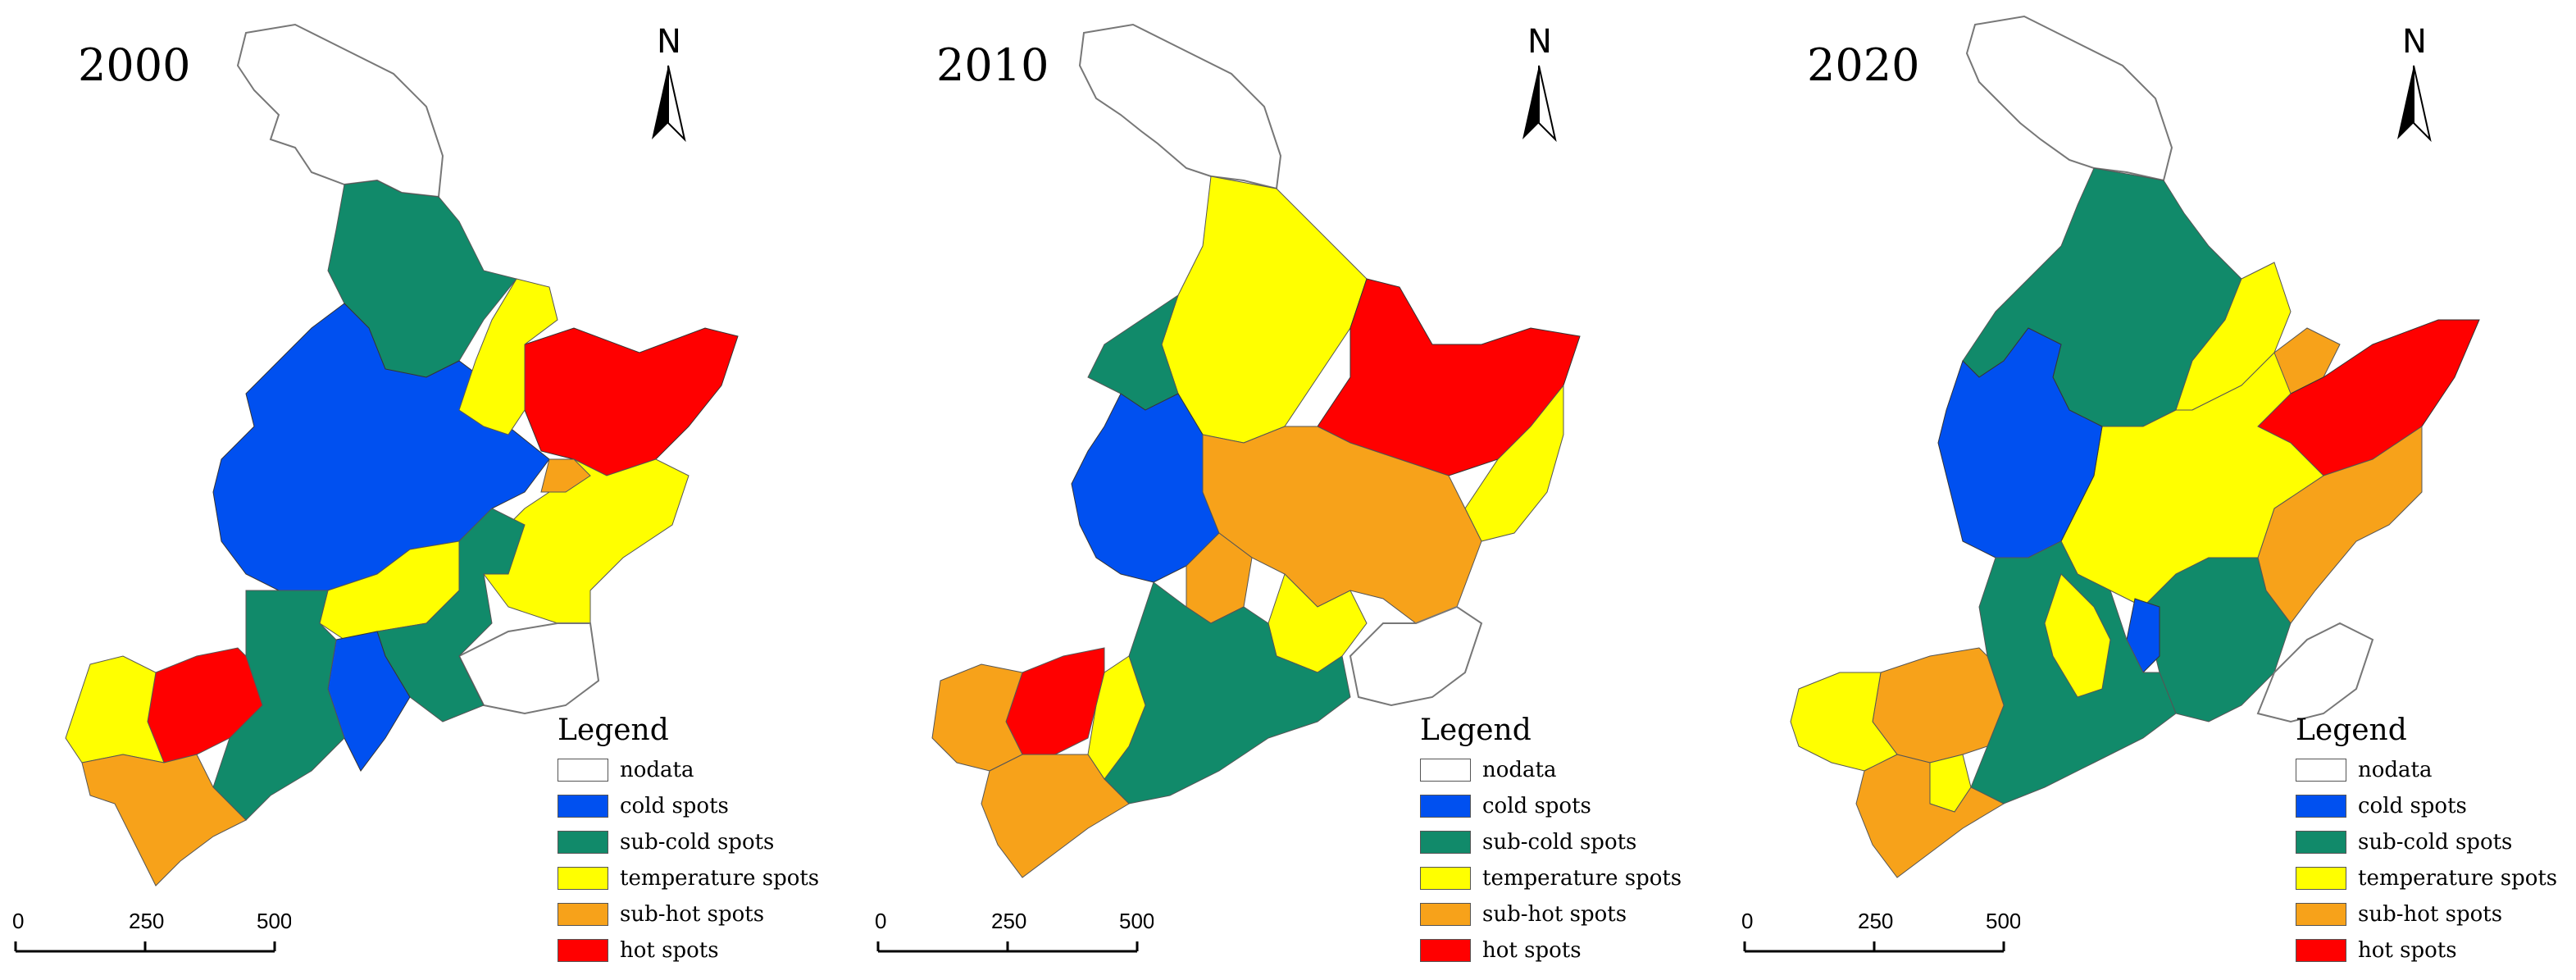  Describe the element at coordinates (508, 357) in the screenshot. I see `region-temperature-east` at that location.